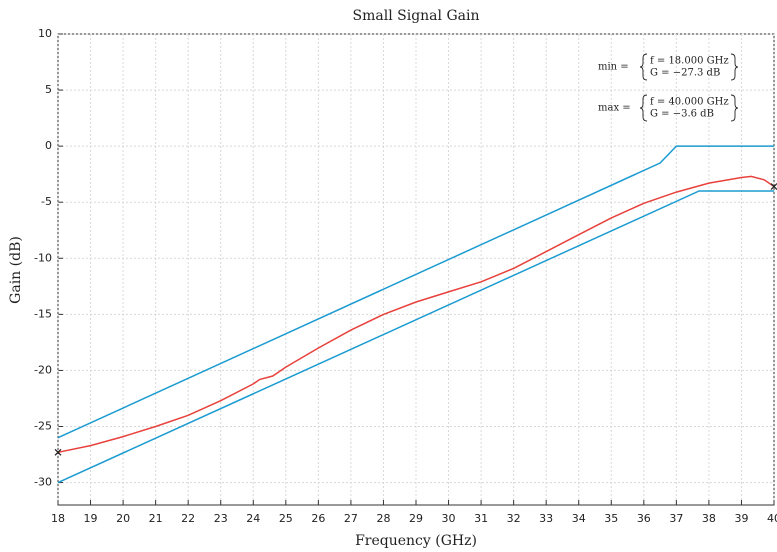 The image size is (777, 552). I want to click on x-tick-label: 19, so click(91, 518).